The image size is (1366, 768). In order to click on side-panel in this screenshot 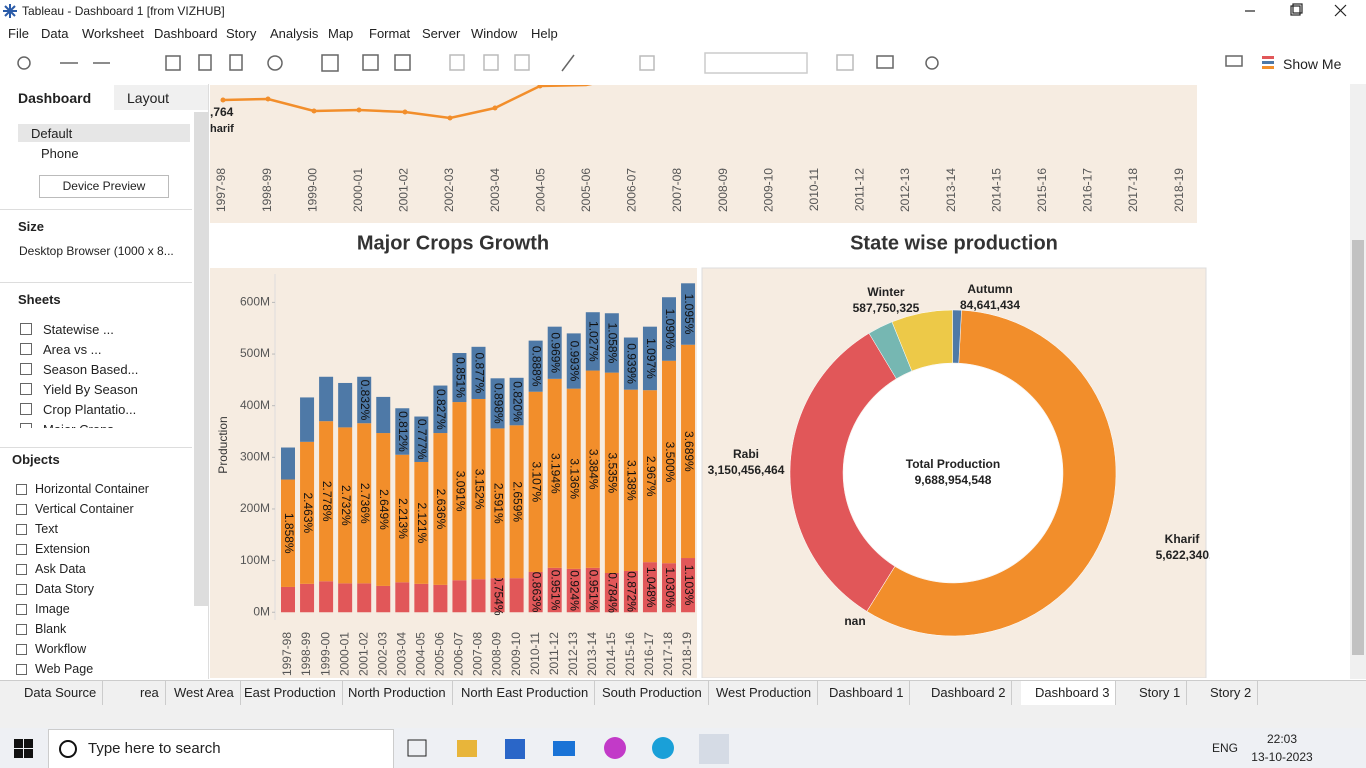, I will do `click(104, 381)`.